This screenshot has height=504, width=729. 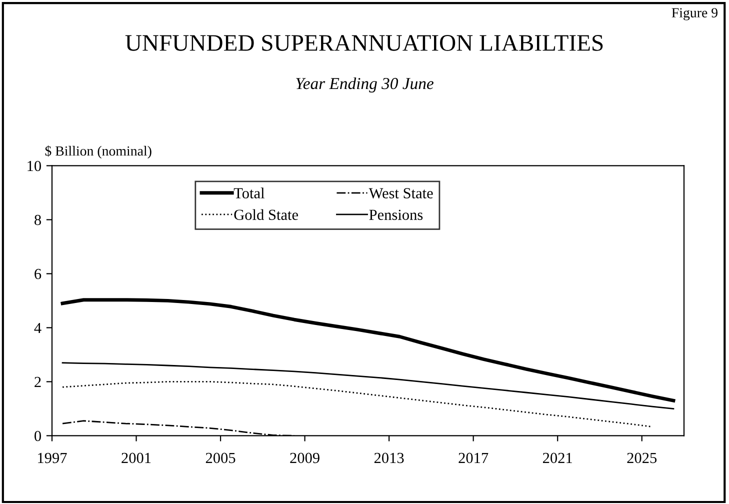 I want to click on y-axis-title: $ Billion (nominal), so click(x=98, y=152).